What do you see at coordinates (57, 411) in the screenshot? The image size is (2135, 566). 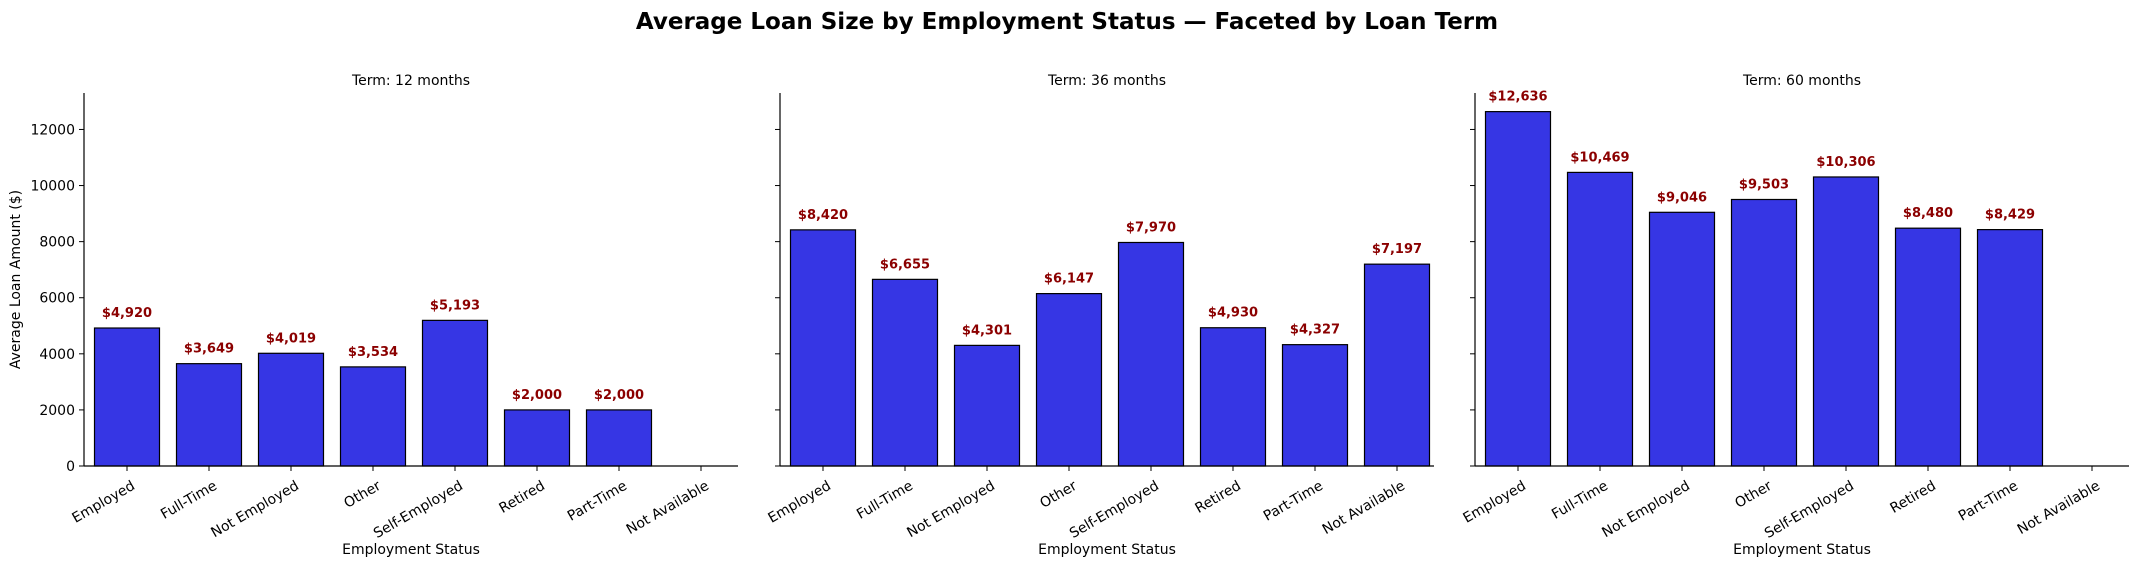 I see `y-tick-label: 2000` at bounding box center [57, 411].